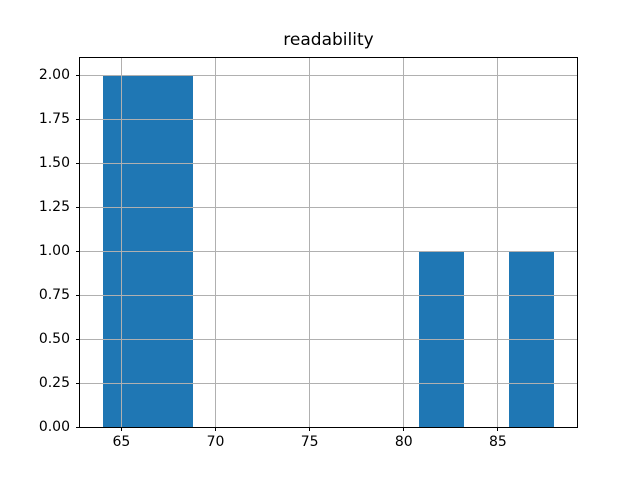  What do you see at coordinates (498, 442) in the screenshot?
I see `x-tick-label: 85` at bounding box center [498, 442].